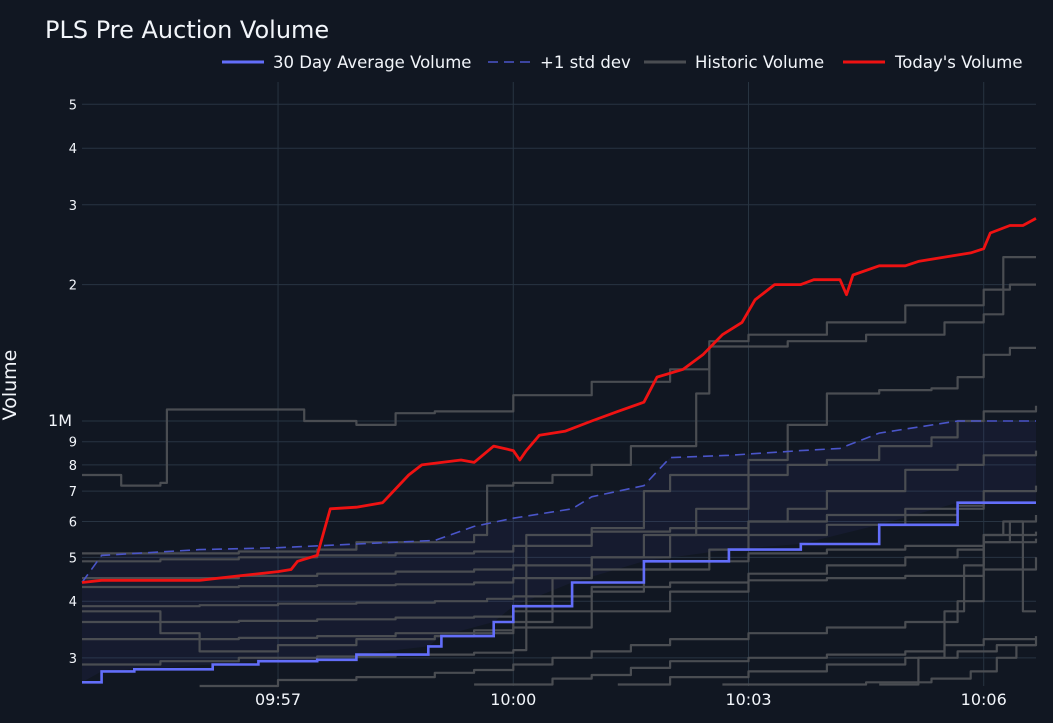 The width and height of the screenshot is (1053, 723). Describe the element at coordinates (984, 699) in the screenshot. I see `x-tick-label-3: 10:06` at that location.